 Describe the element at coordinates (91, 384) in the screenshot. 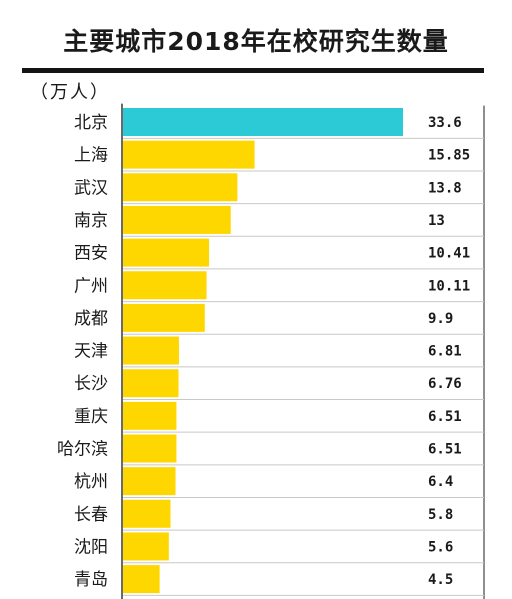

I see `category-label: 长沙` at that location.